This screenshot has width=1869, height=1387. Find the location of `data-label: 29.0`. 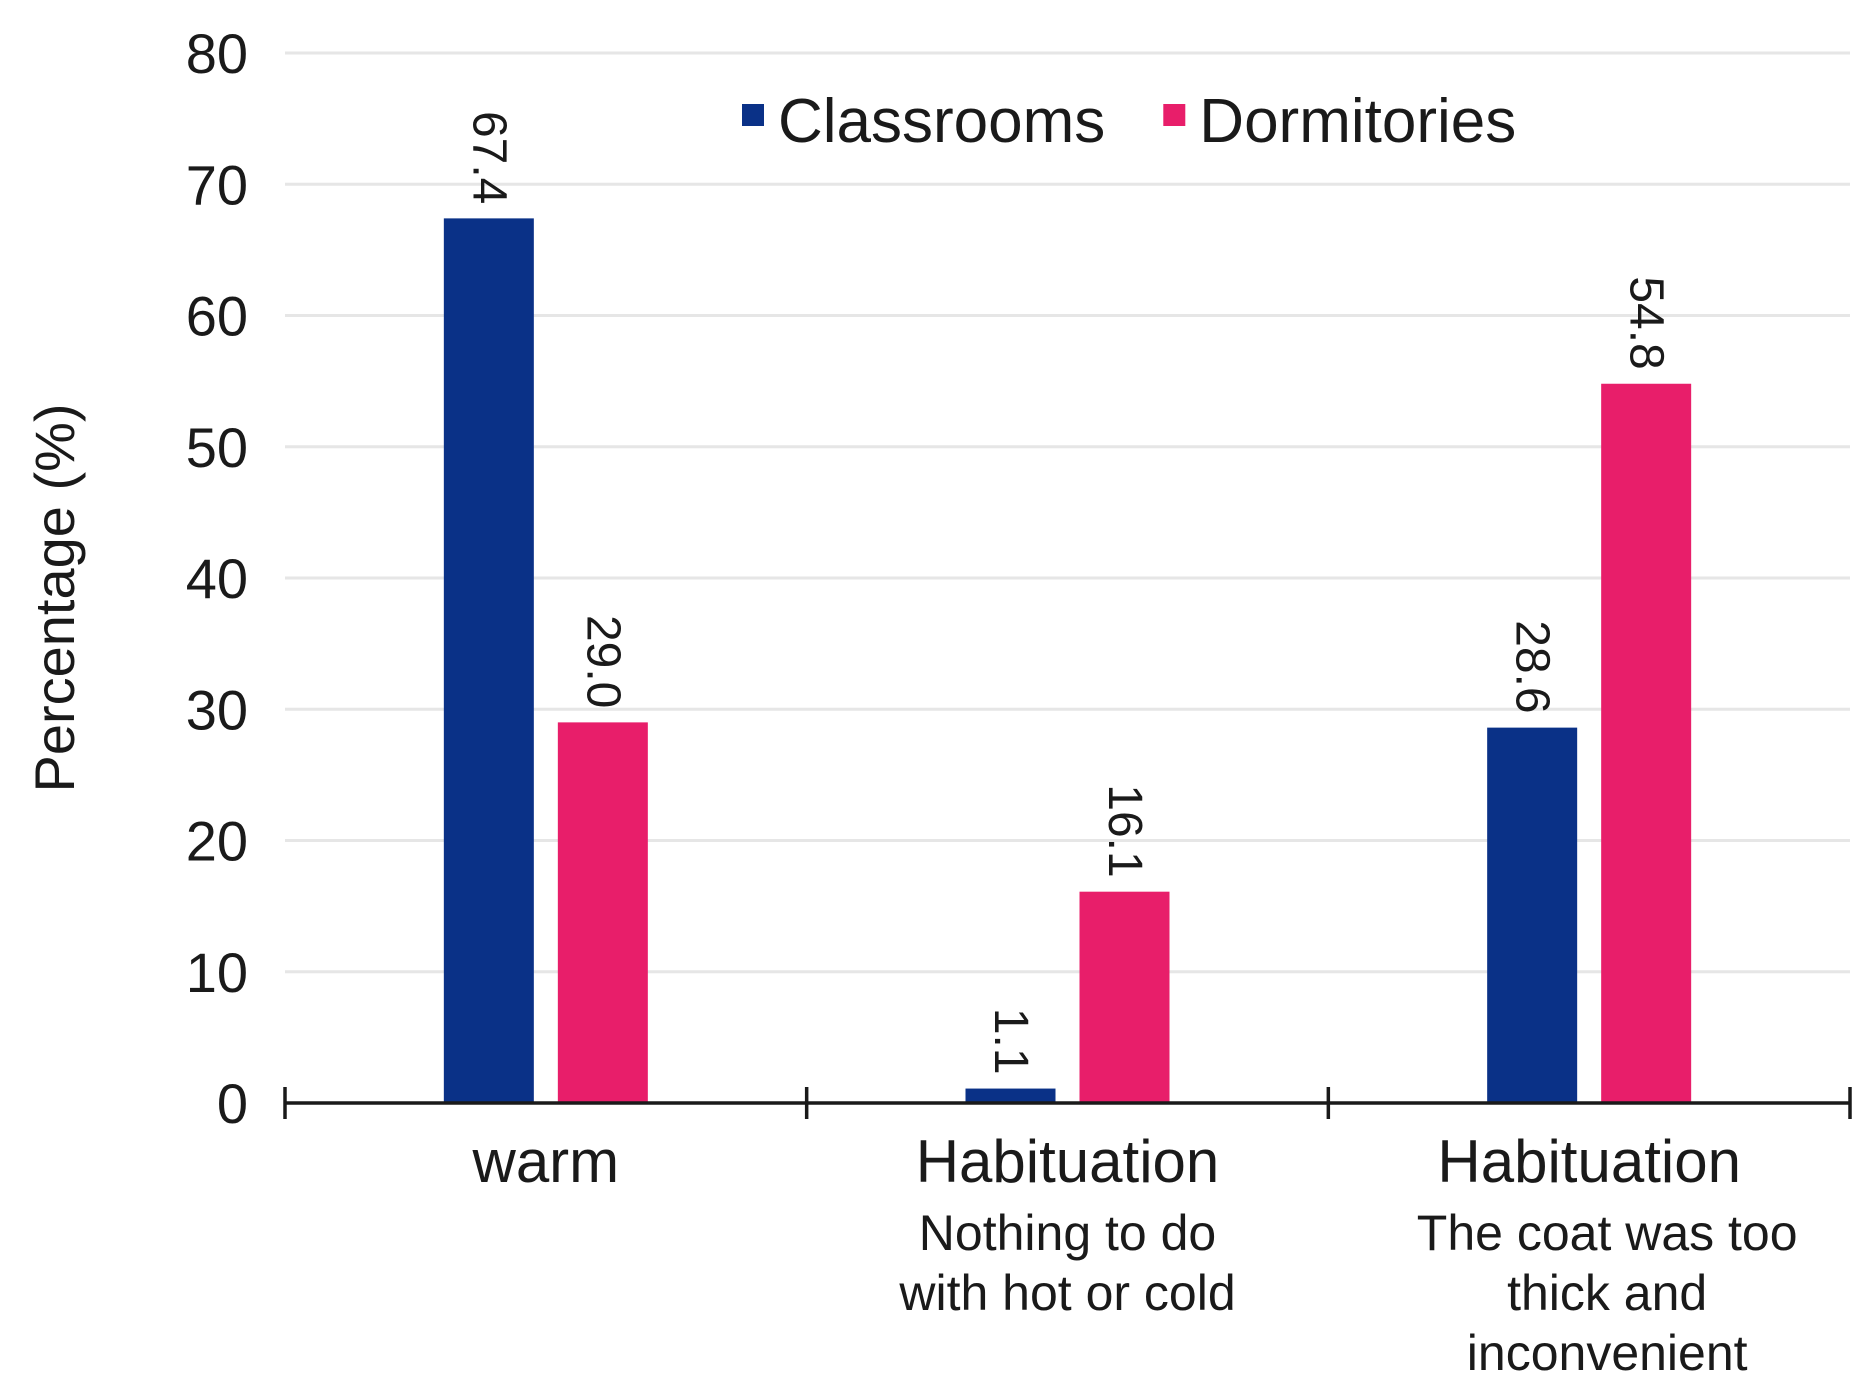

data-label: 29.0 is located at coordinates (602, 661).